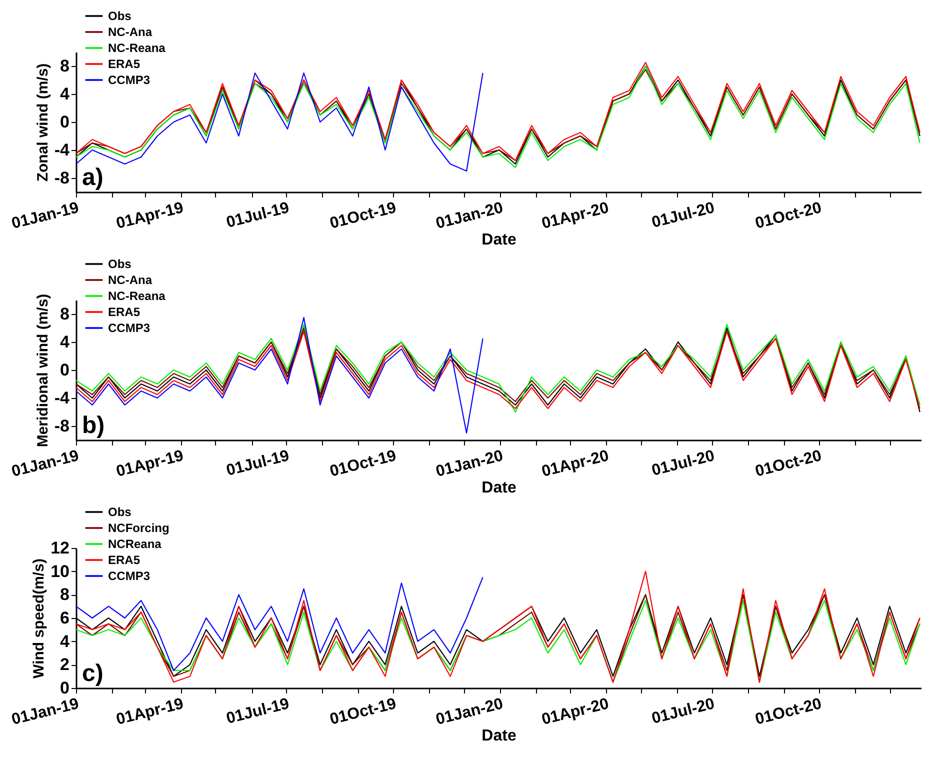  What do you see at coordinates (93, 425) in the screenshot?
I see `annotation: b)` at bounding box center [93, 425].